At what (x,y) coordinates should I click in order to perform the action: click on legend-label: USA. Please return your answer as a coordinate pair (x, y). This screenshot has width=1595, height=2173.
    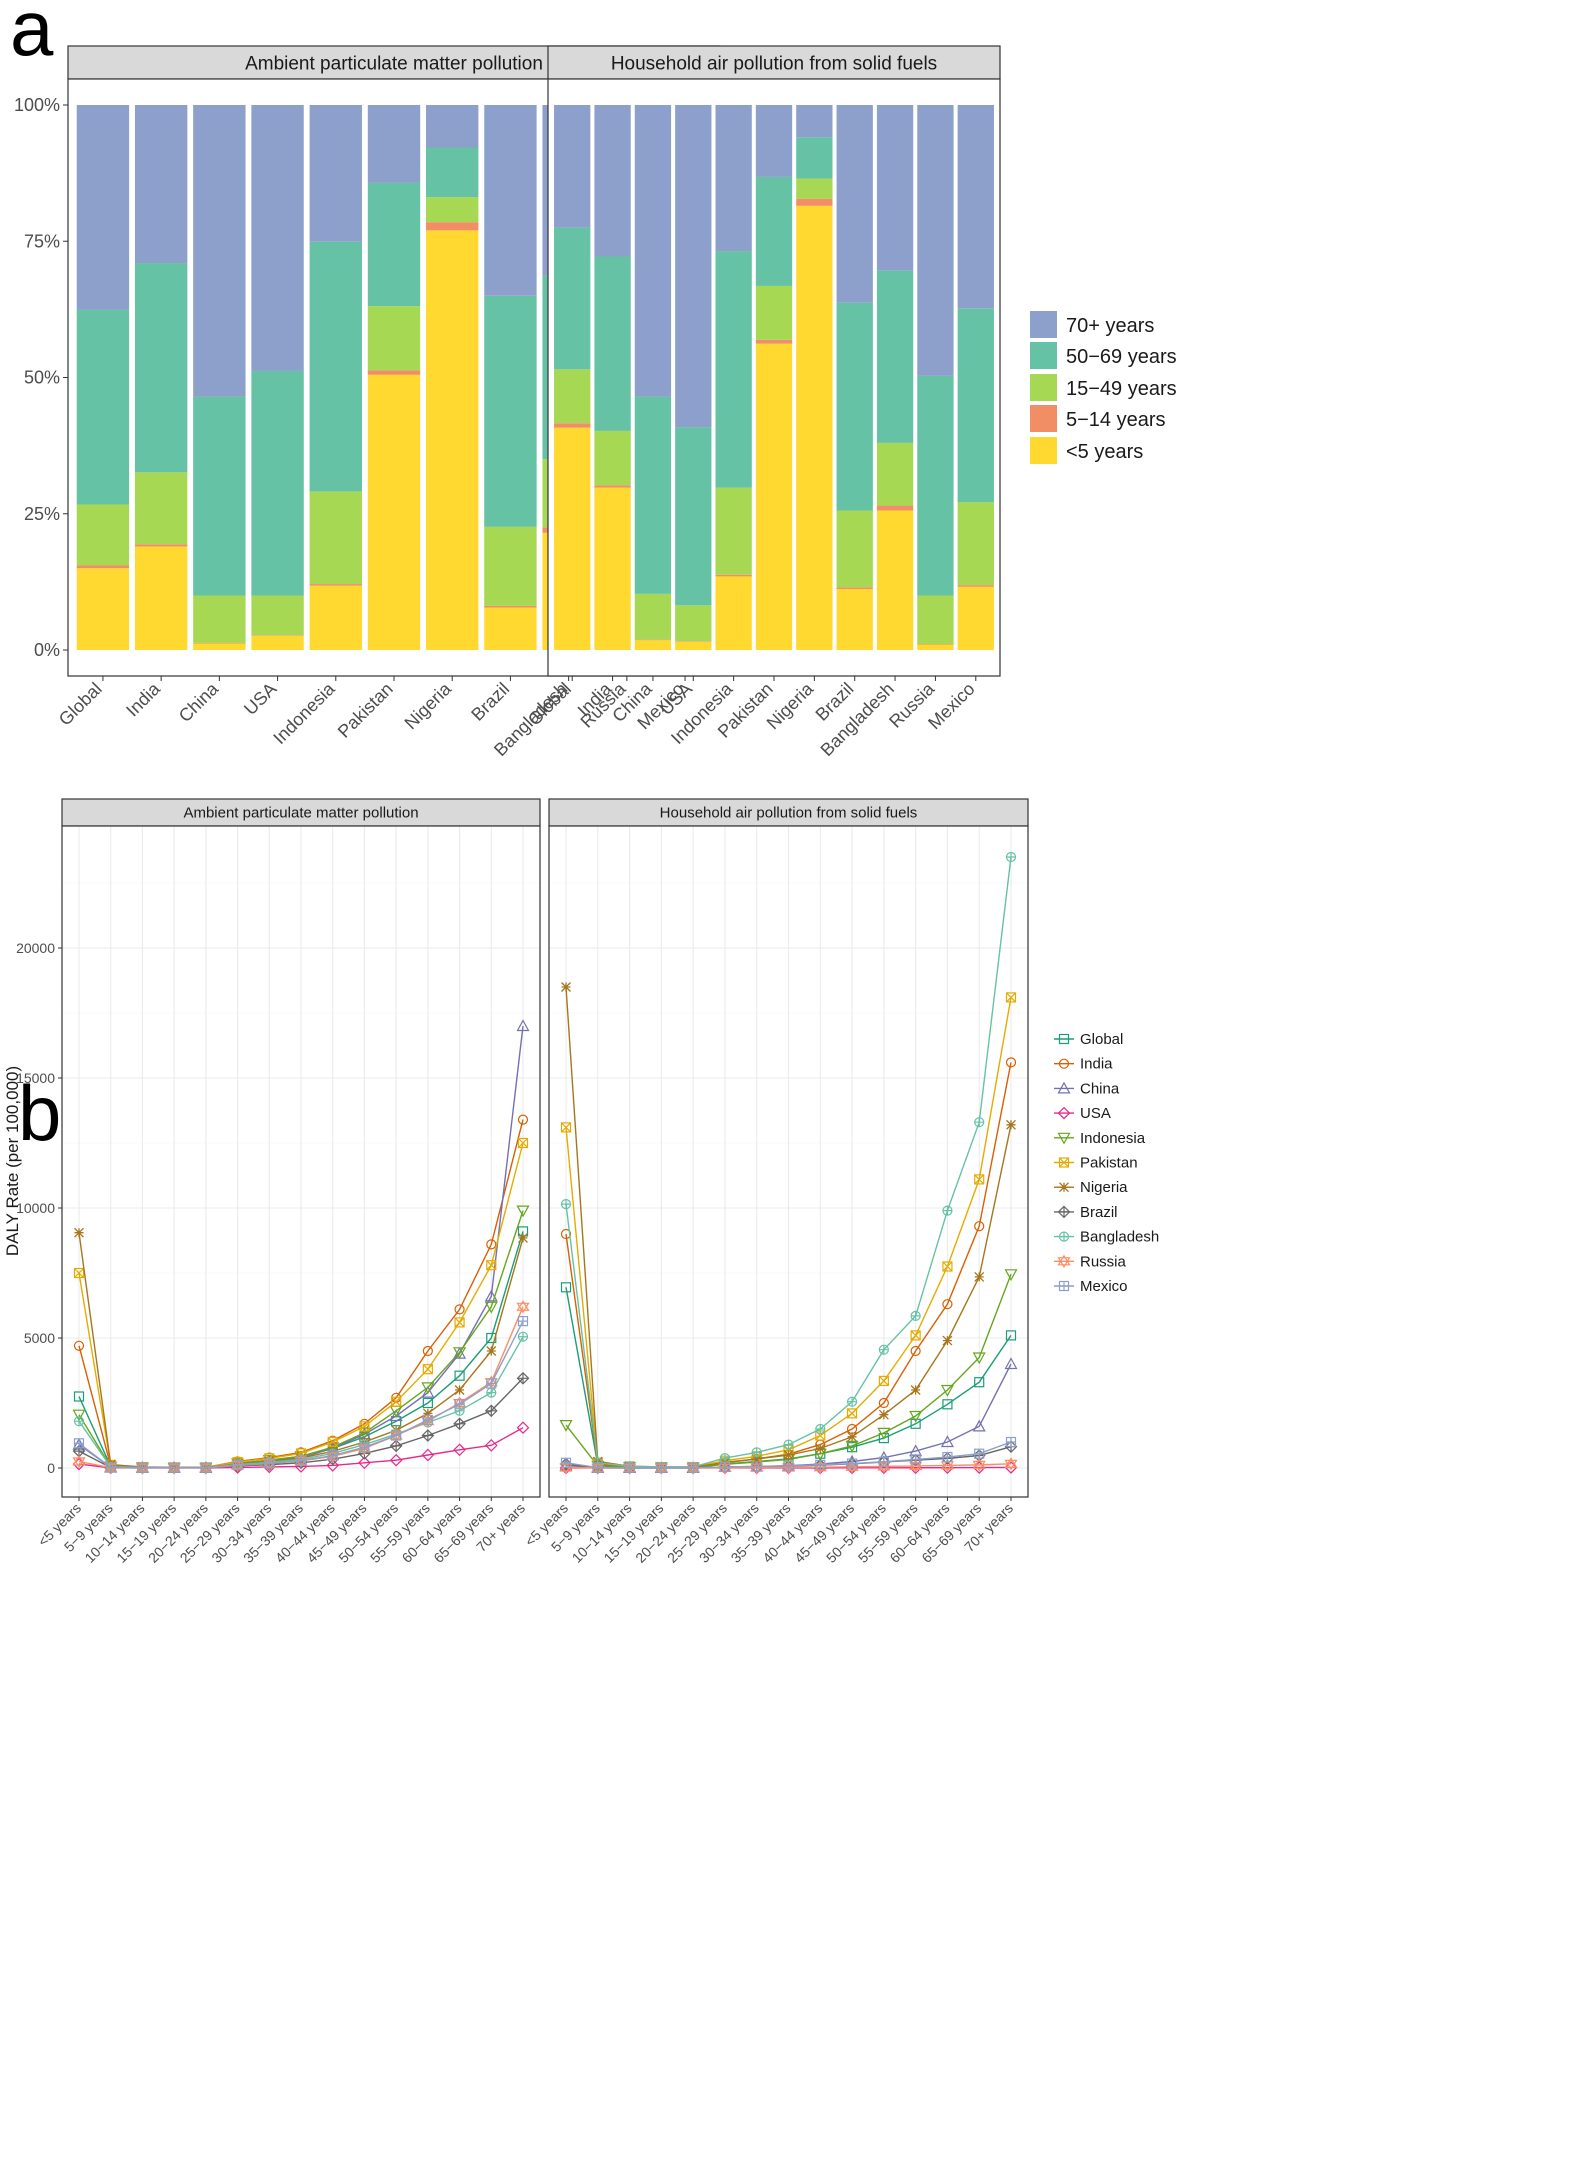
    Looking at the image, I should click on (1095, 1113).